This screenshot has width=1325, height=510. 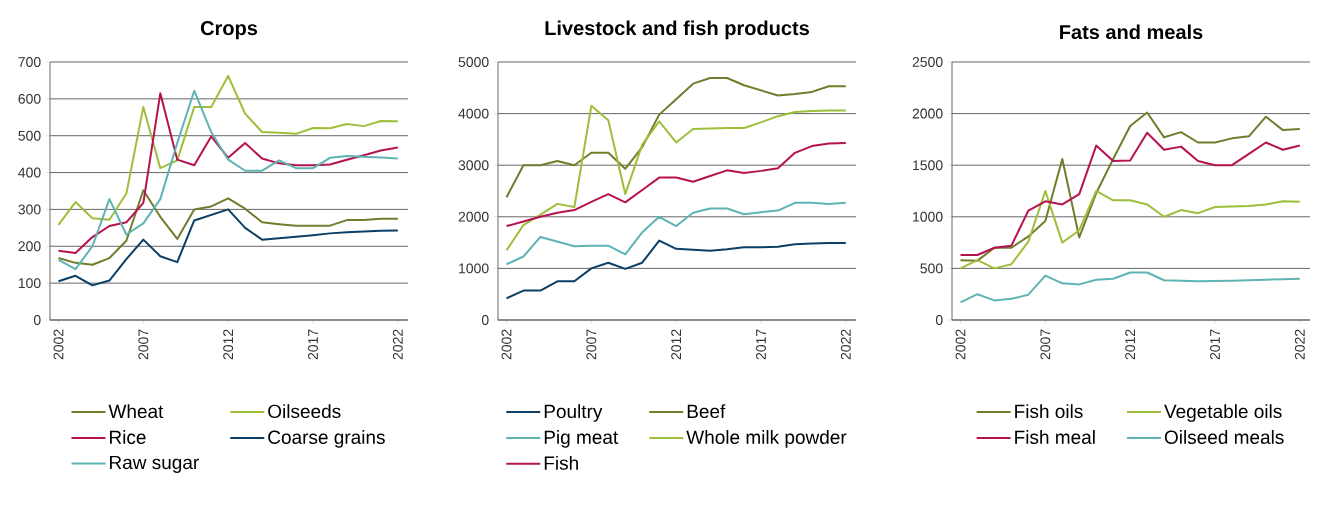 What do you see at coordinates (581, 439) in the screenshot?
I see `legend-label: Pig meat` at bounding box center [581, 439].